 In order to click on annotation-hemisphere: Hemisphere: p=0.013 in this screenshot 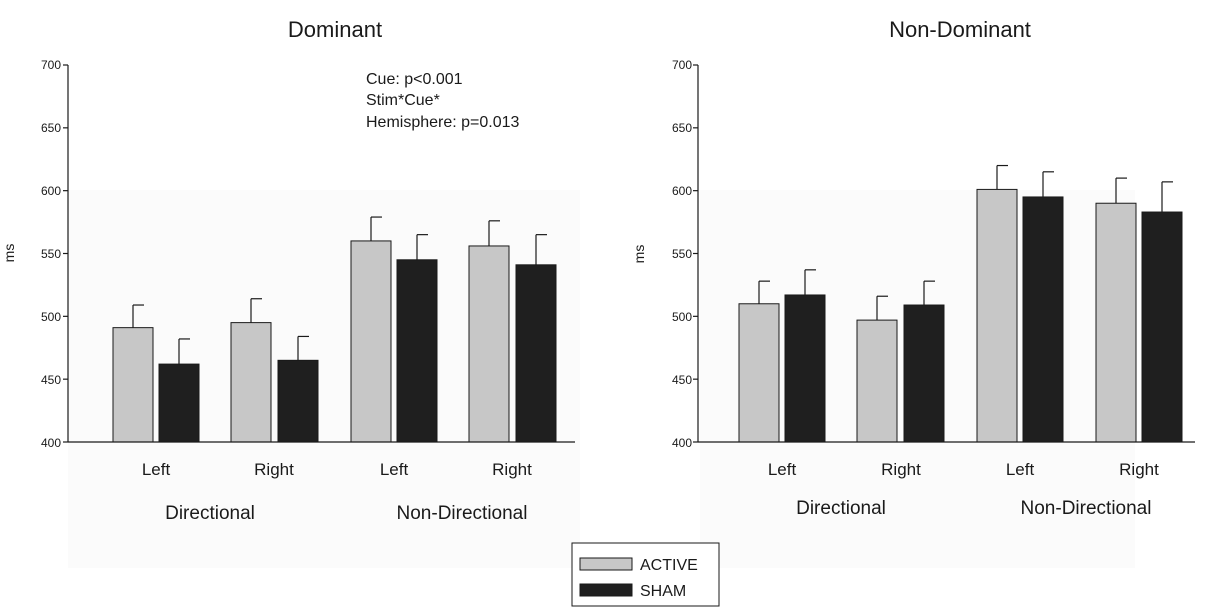, I will do `click(443, 122)`.